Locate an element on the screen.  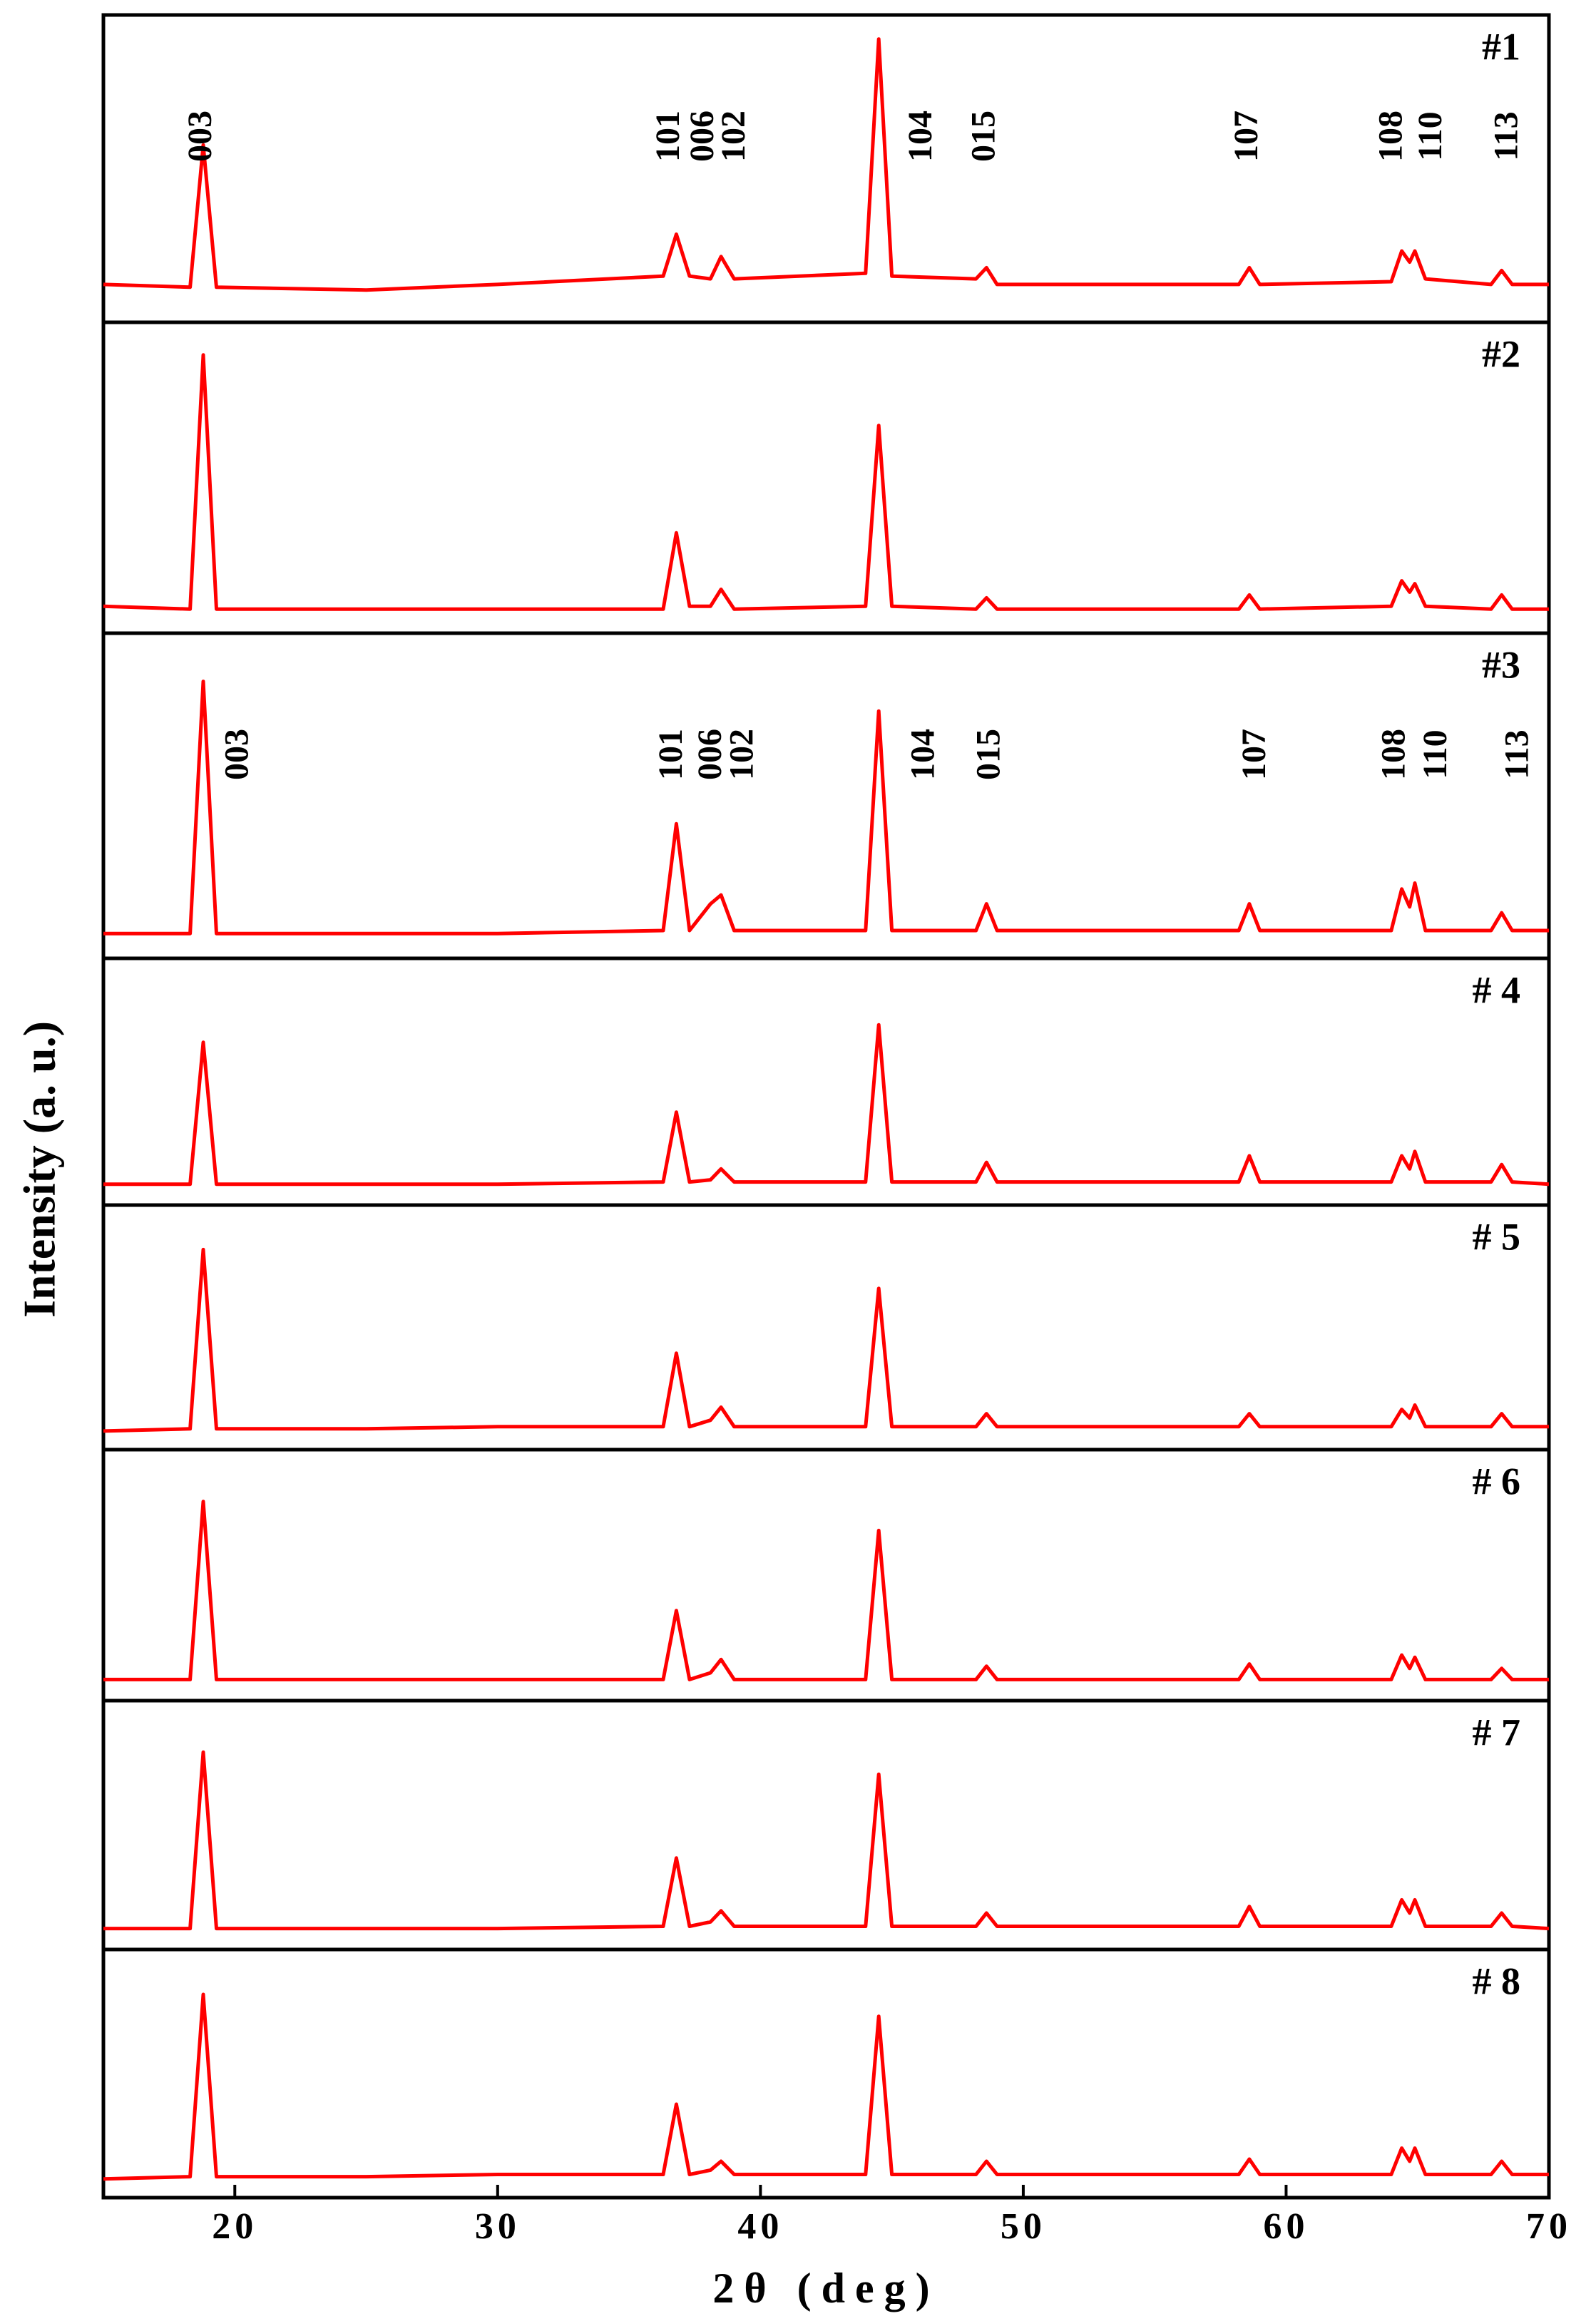
panel-label: # 5 is located at coordinates (1497, 1236).